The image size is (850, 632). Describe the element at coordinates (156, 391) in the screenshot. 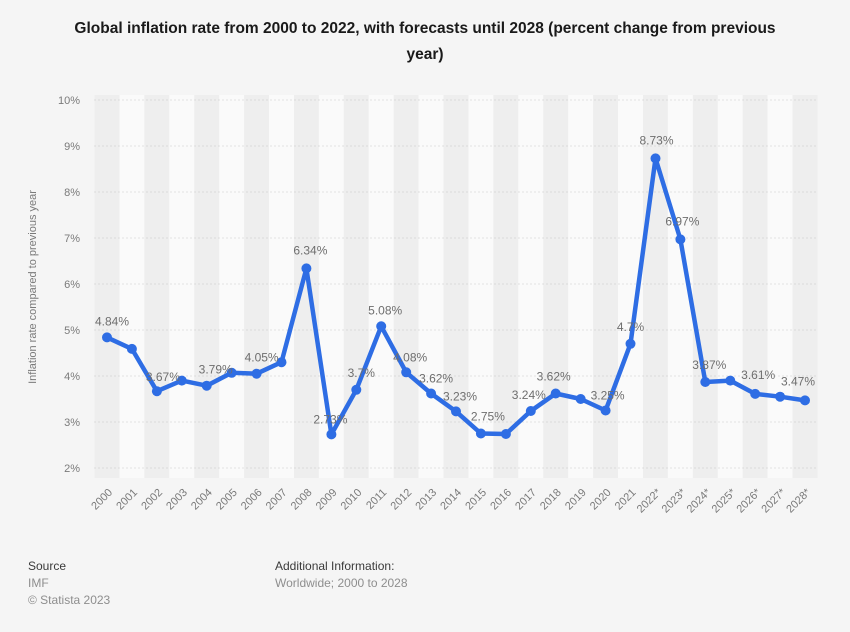

I see `data-point-2002` at that location.